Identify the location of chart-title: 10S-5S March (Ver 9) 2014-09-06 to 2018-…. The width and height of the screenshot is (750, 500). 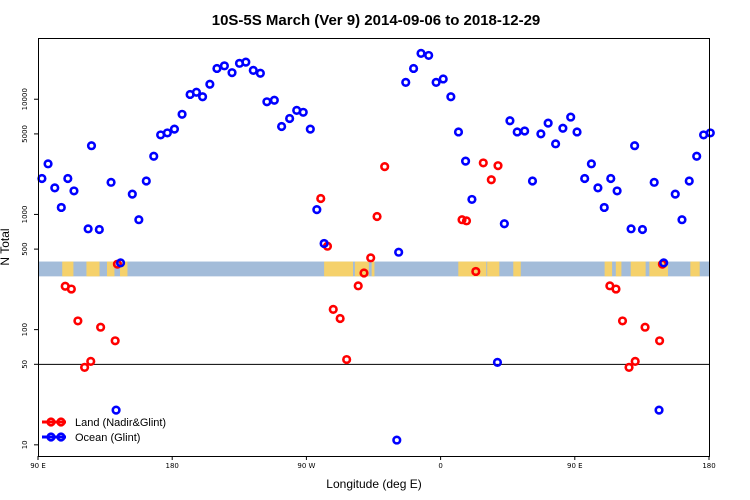
(376, 20).